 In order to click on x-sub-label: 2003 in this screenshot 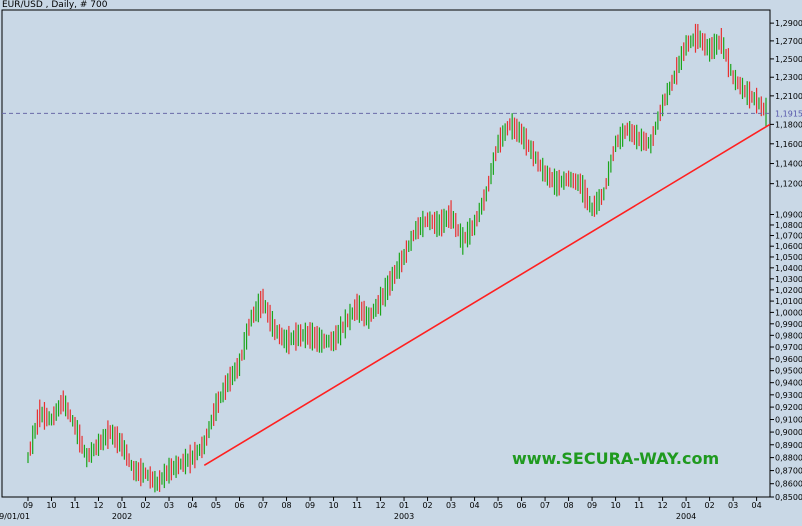, I will do `click(404, 516)`.